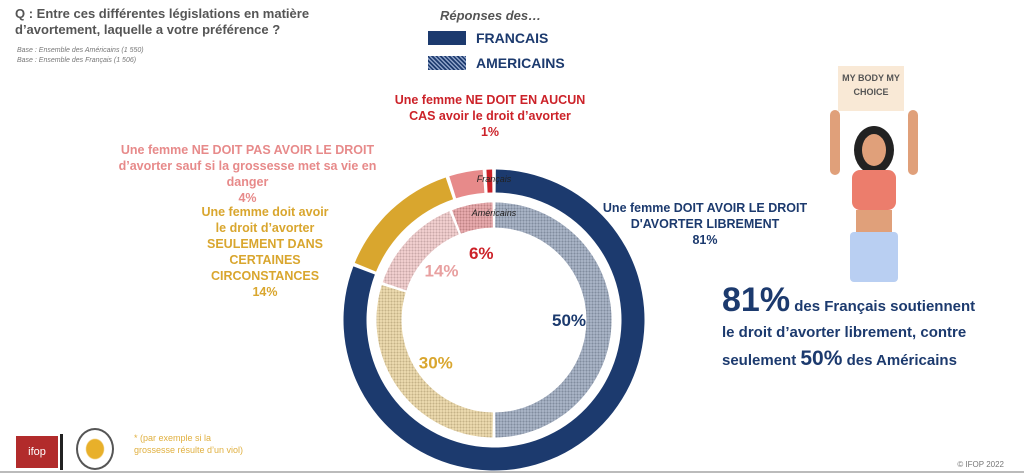 This screenshot has width=1024, height=476. I want to click on data-label-americains: 14%, so click(441, 271).